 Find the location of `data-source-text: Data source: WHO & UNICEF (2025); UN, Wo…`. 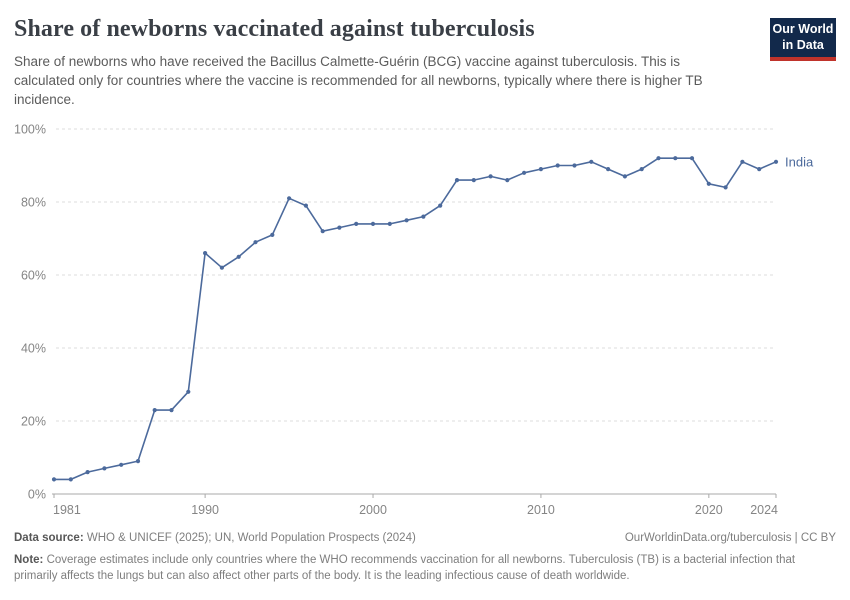

data-source-text: Data source: WHO & UNICEF (2025); UN, Wo… is located at coordinates (215, 538).